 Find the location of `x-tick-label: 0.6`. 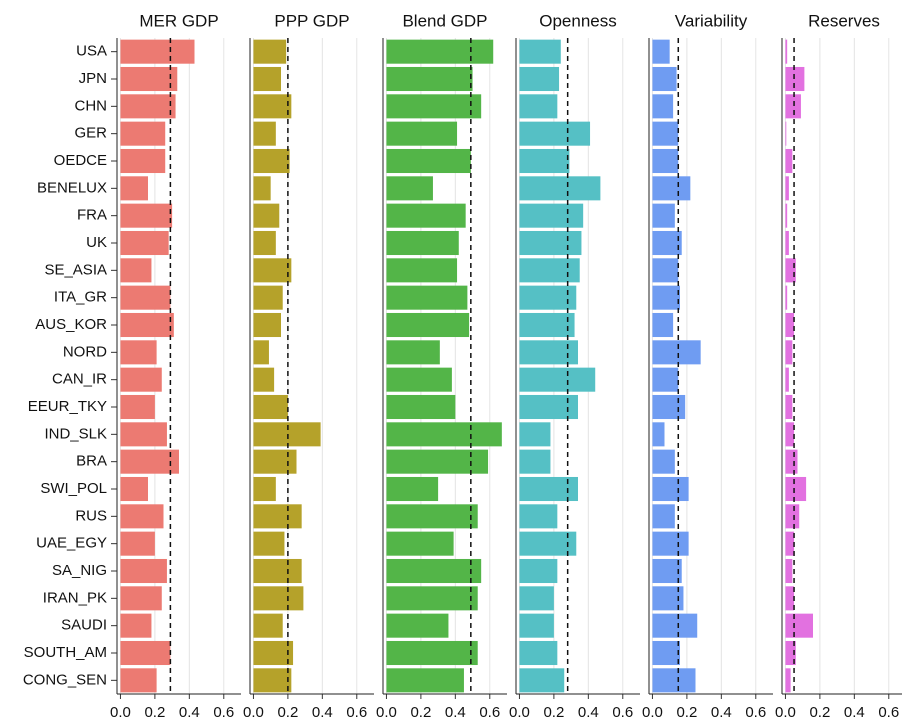

x-tick-label: 0.6 is located at coordinates (489, 712).